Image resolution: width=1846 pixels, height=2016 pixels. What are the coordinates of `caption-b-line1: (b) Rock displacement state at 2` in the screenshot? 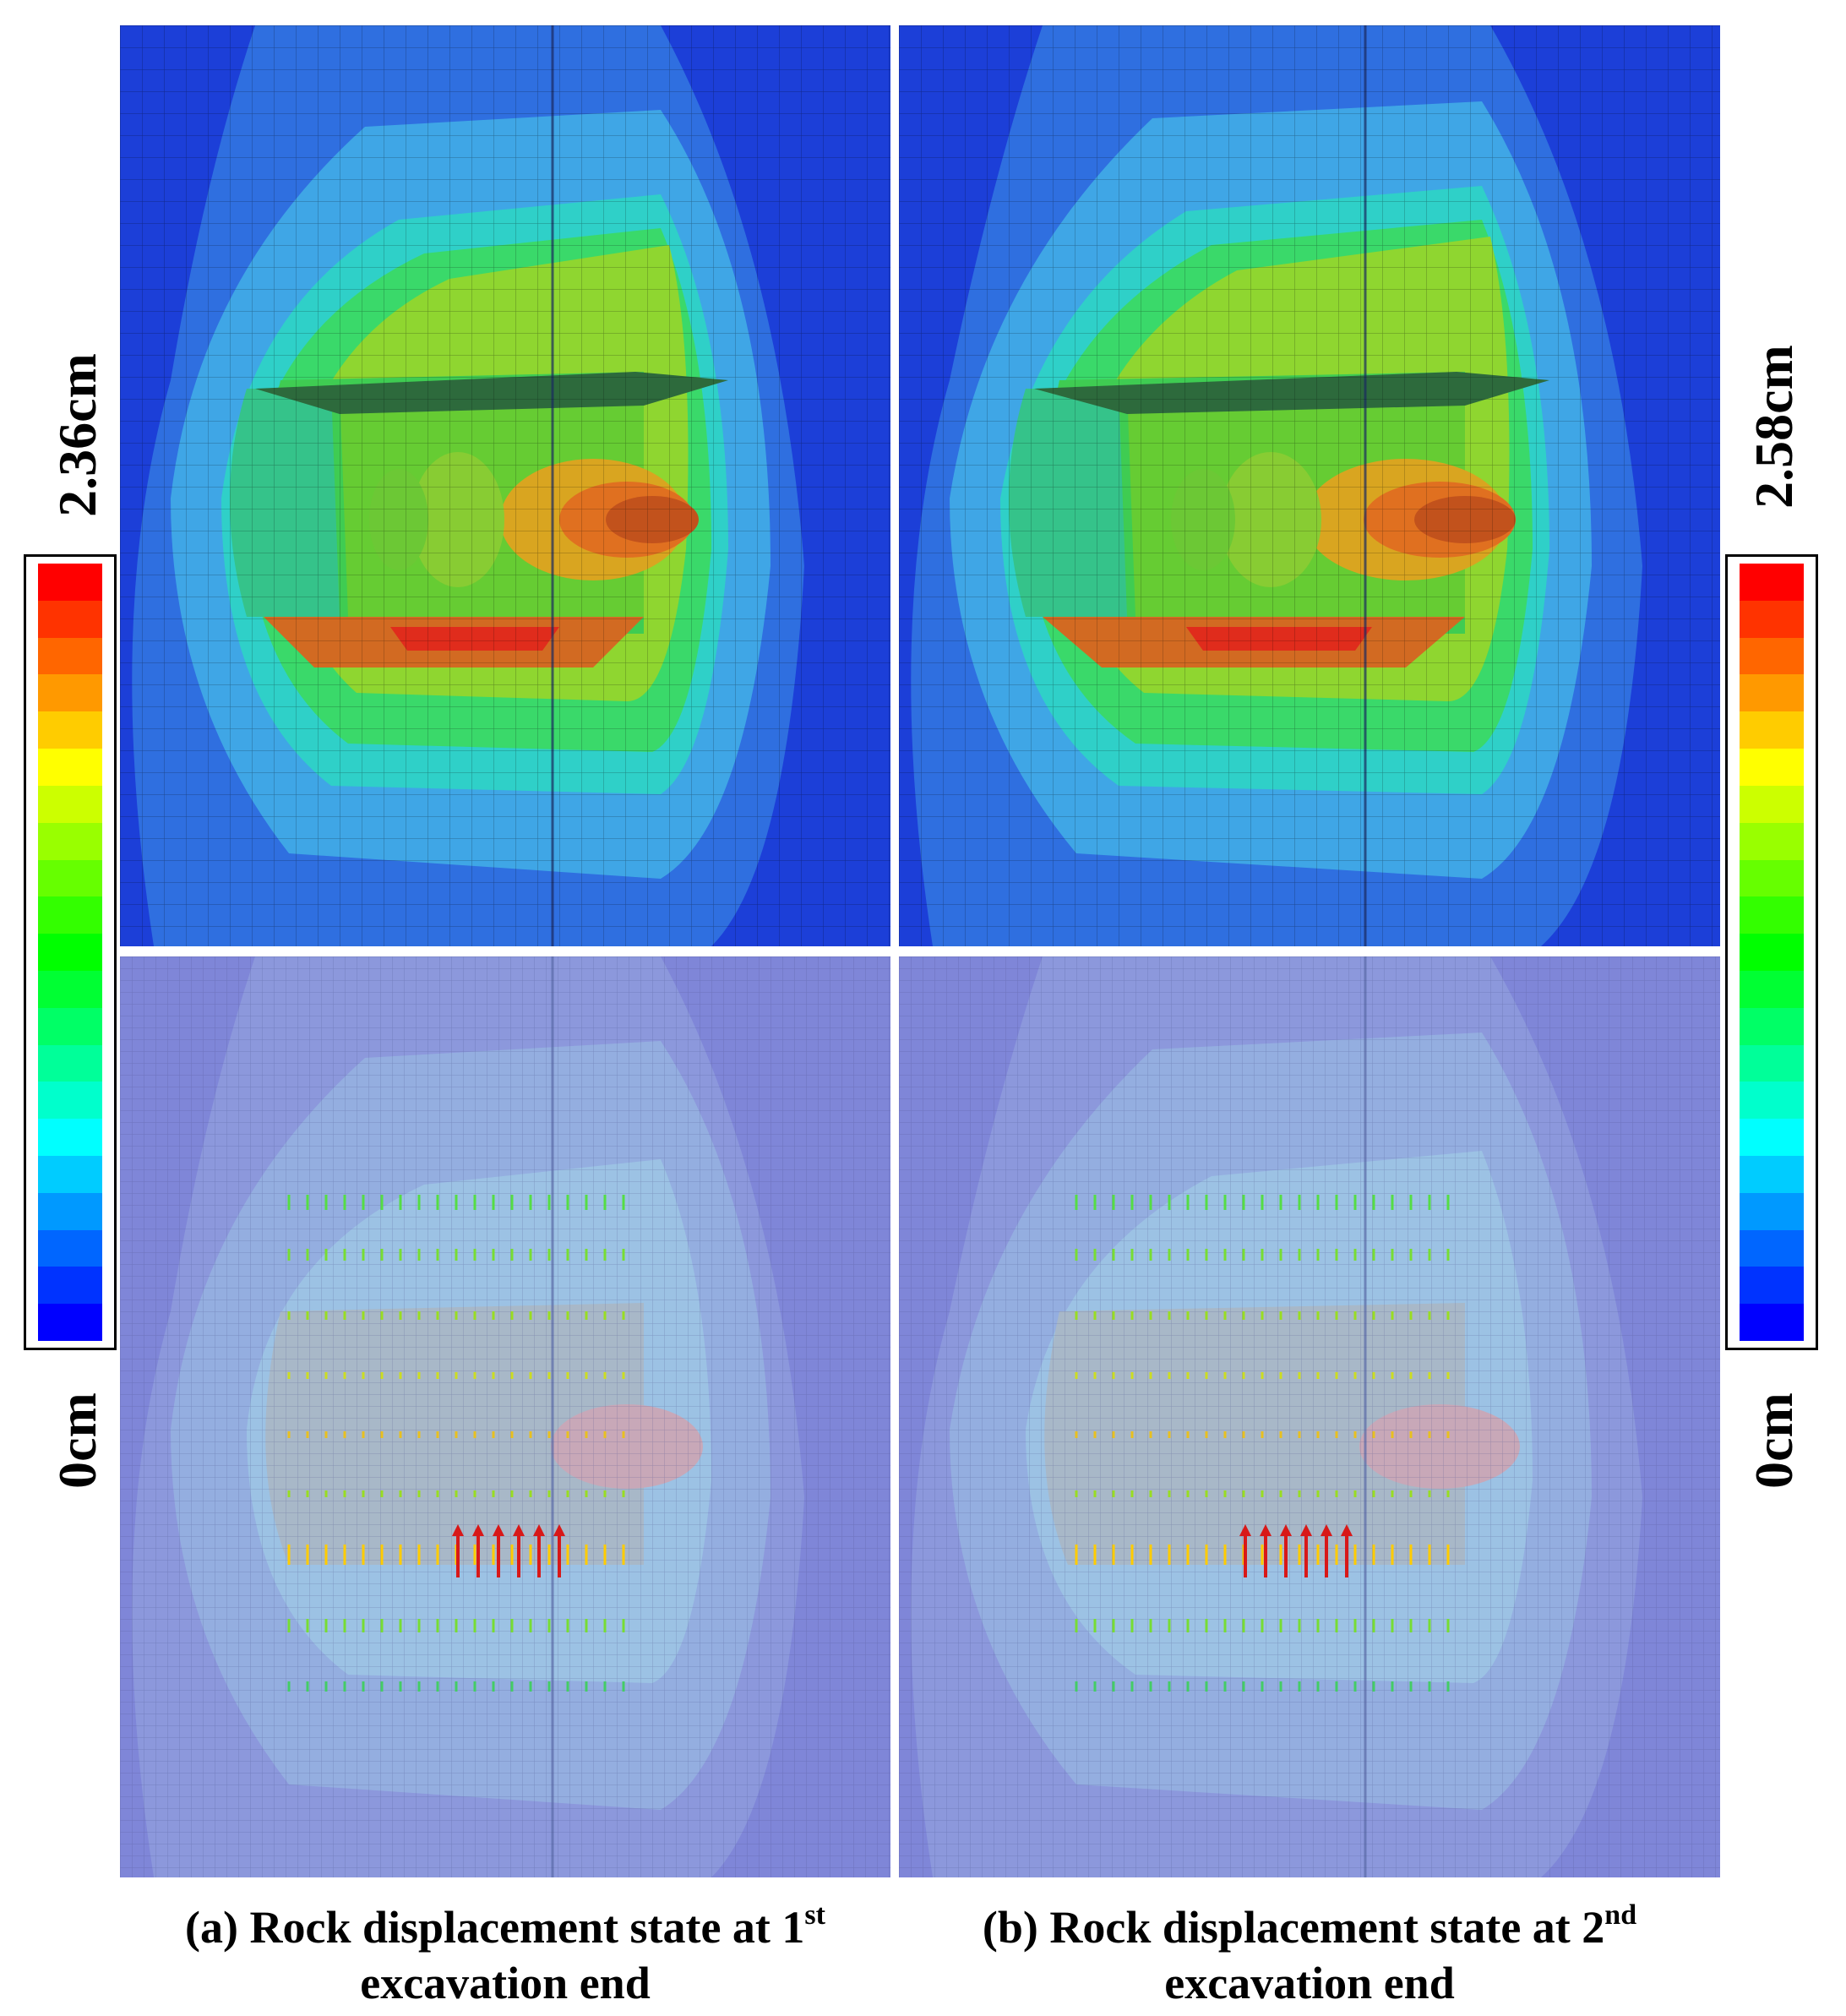 It's located at (1293, 1927).